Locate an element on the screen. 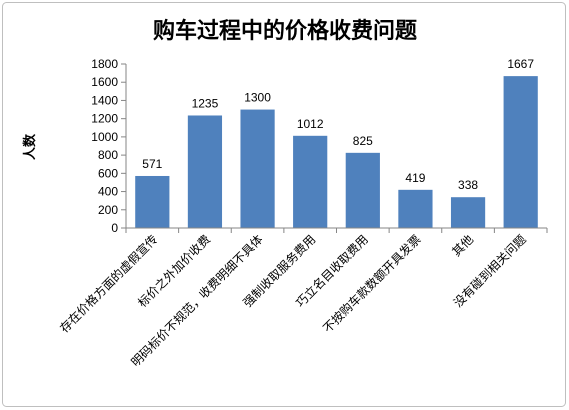 This screenshot has width=569, height=410. data-label: 1300 is located at coordinates (257, 98).